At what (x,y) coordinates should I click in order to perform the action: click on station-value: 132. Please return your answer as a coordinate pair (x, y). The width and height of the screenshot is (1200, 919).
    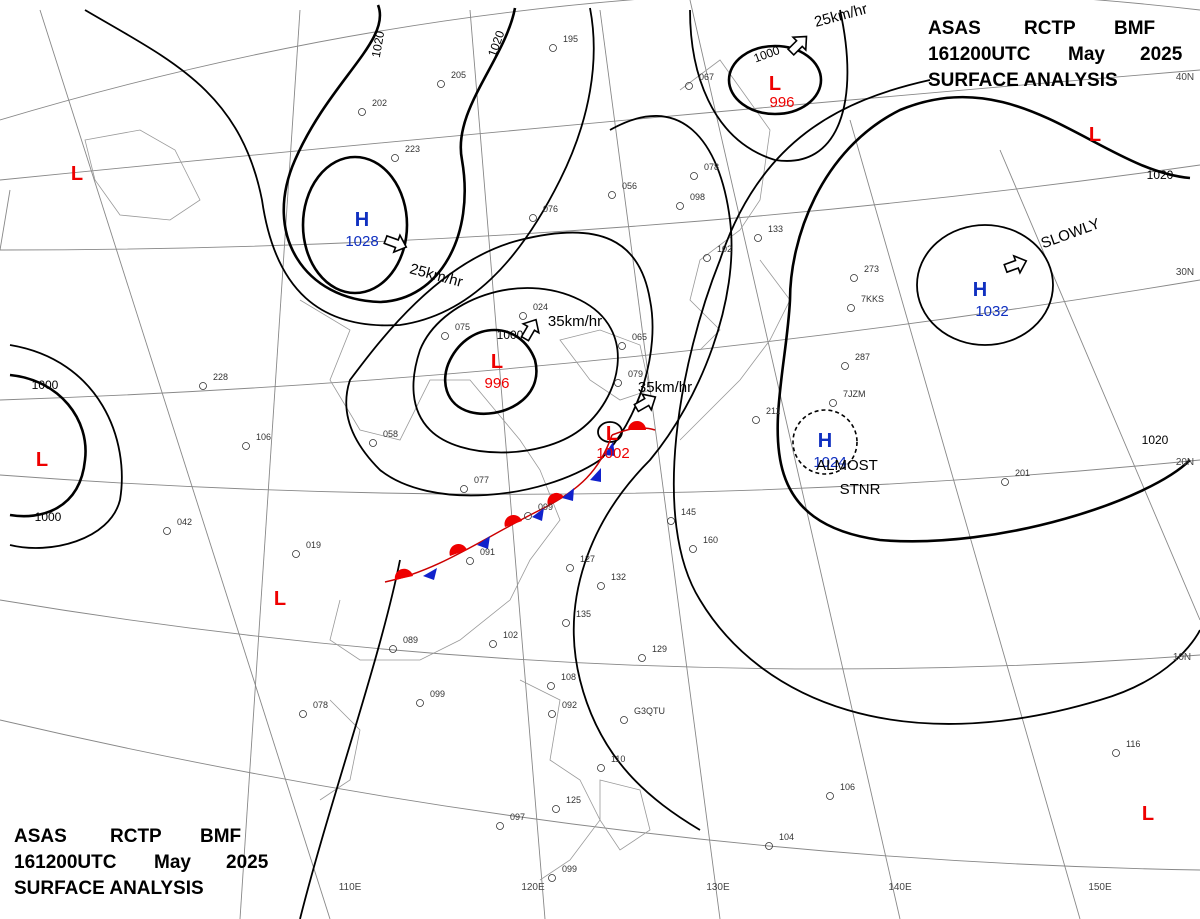
    Looking at the image, I should click on (618, 577).